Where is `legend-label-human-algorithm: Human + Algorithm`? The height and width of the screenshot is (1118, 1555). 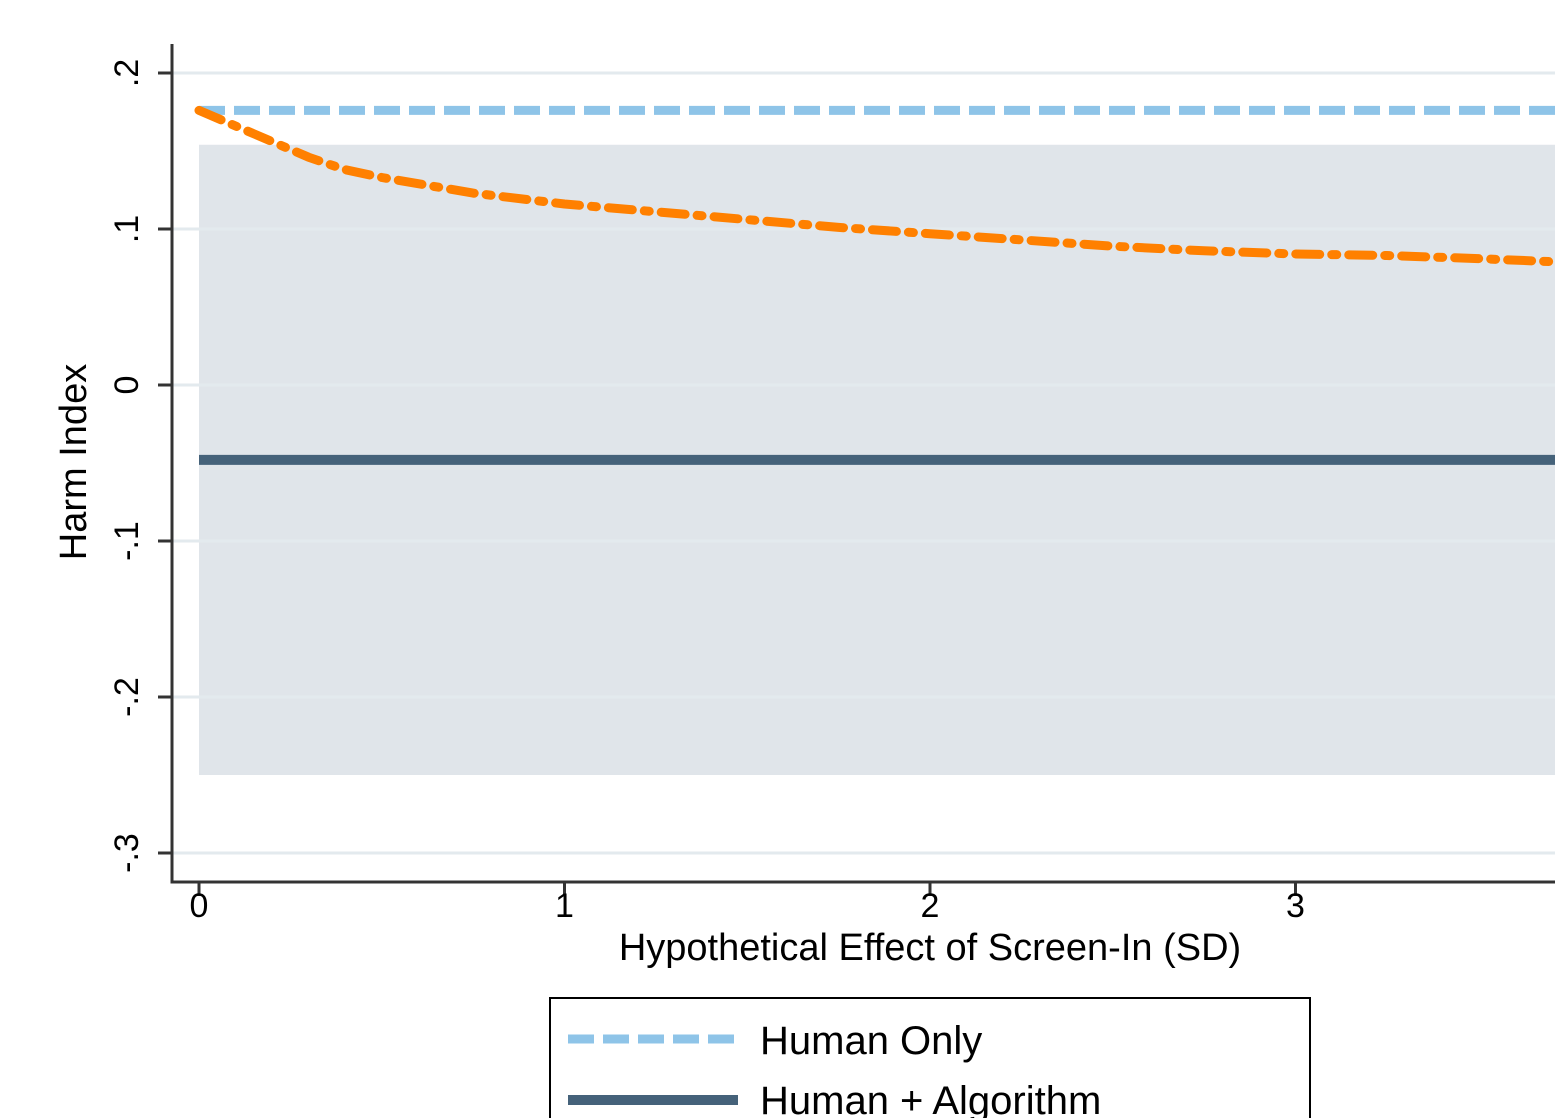
legend-label-human-algorithm: Human + Algorithm is located at coordinates (930, 1098).